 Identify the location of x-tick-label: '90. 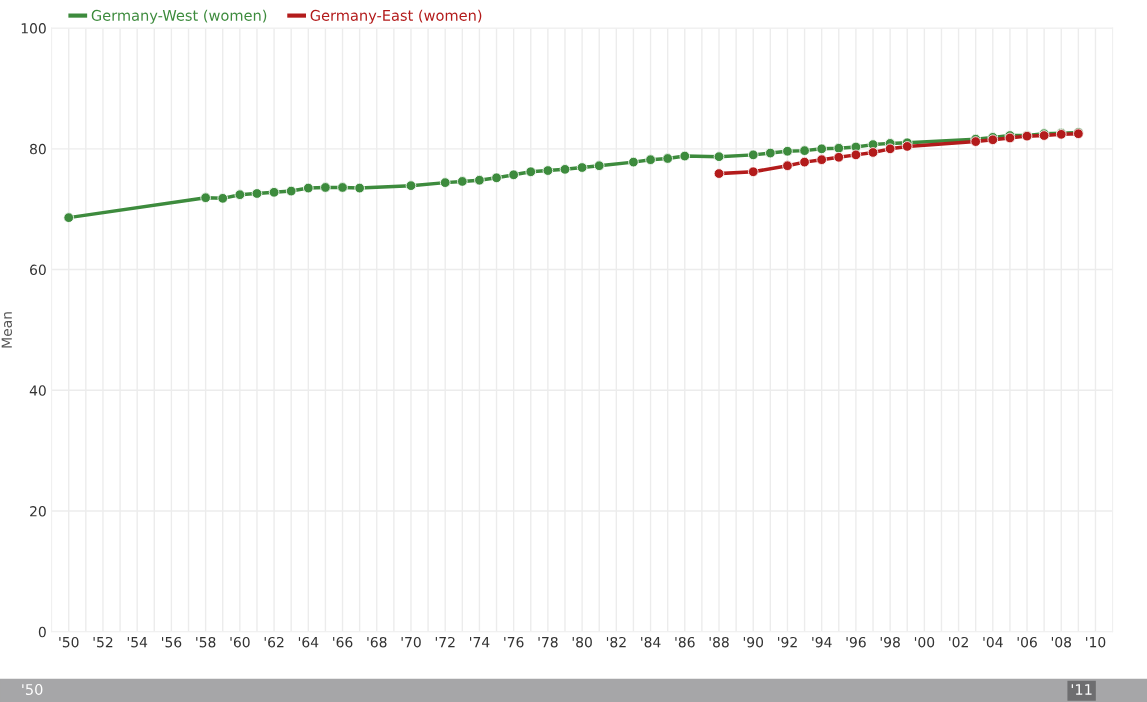
(753, 642).